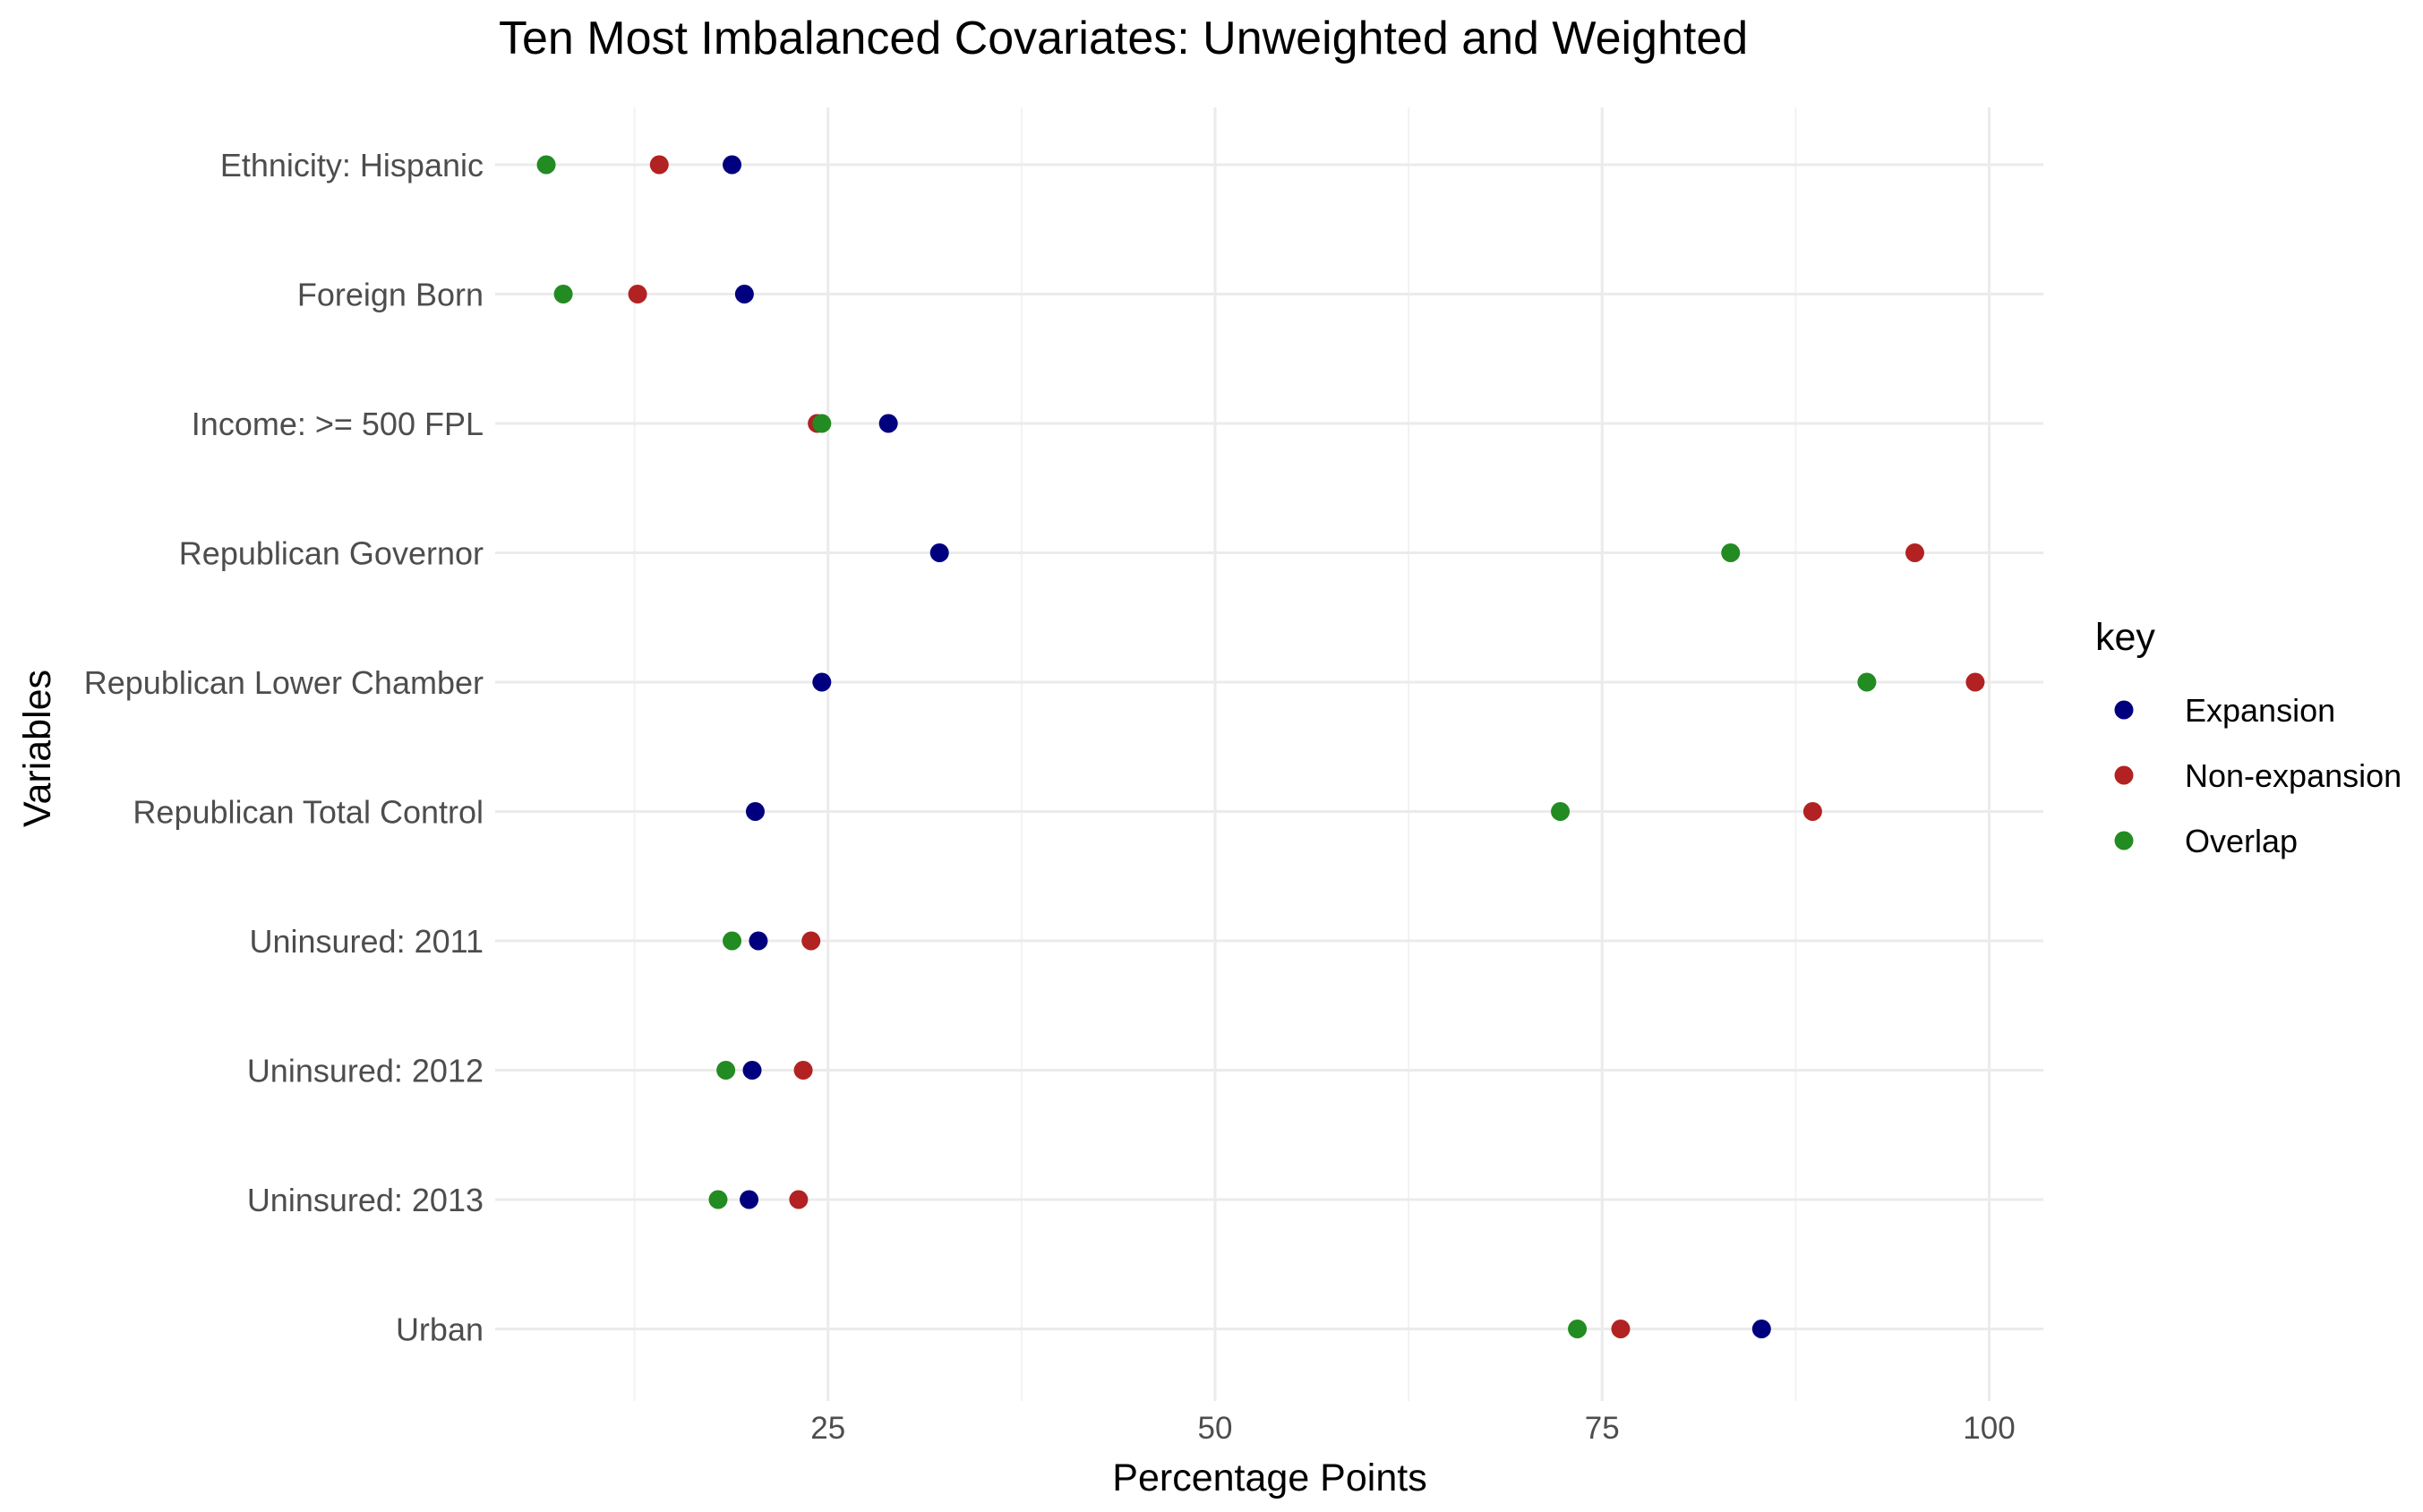 The width and height of the screenshot is (2423, 1512). Describe the element at coordinates (1215, 1428) in the screenshot. I see `x-tick-label: 50` at that location.